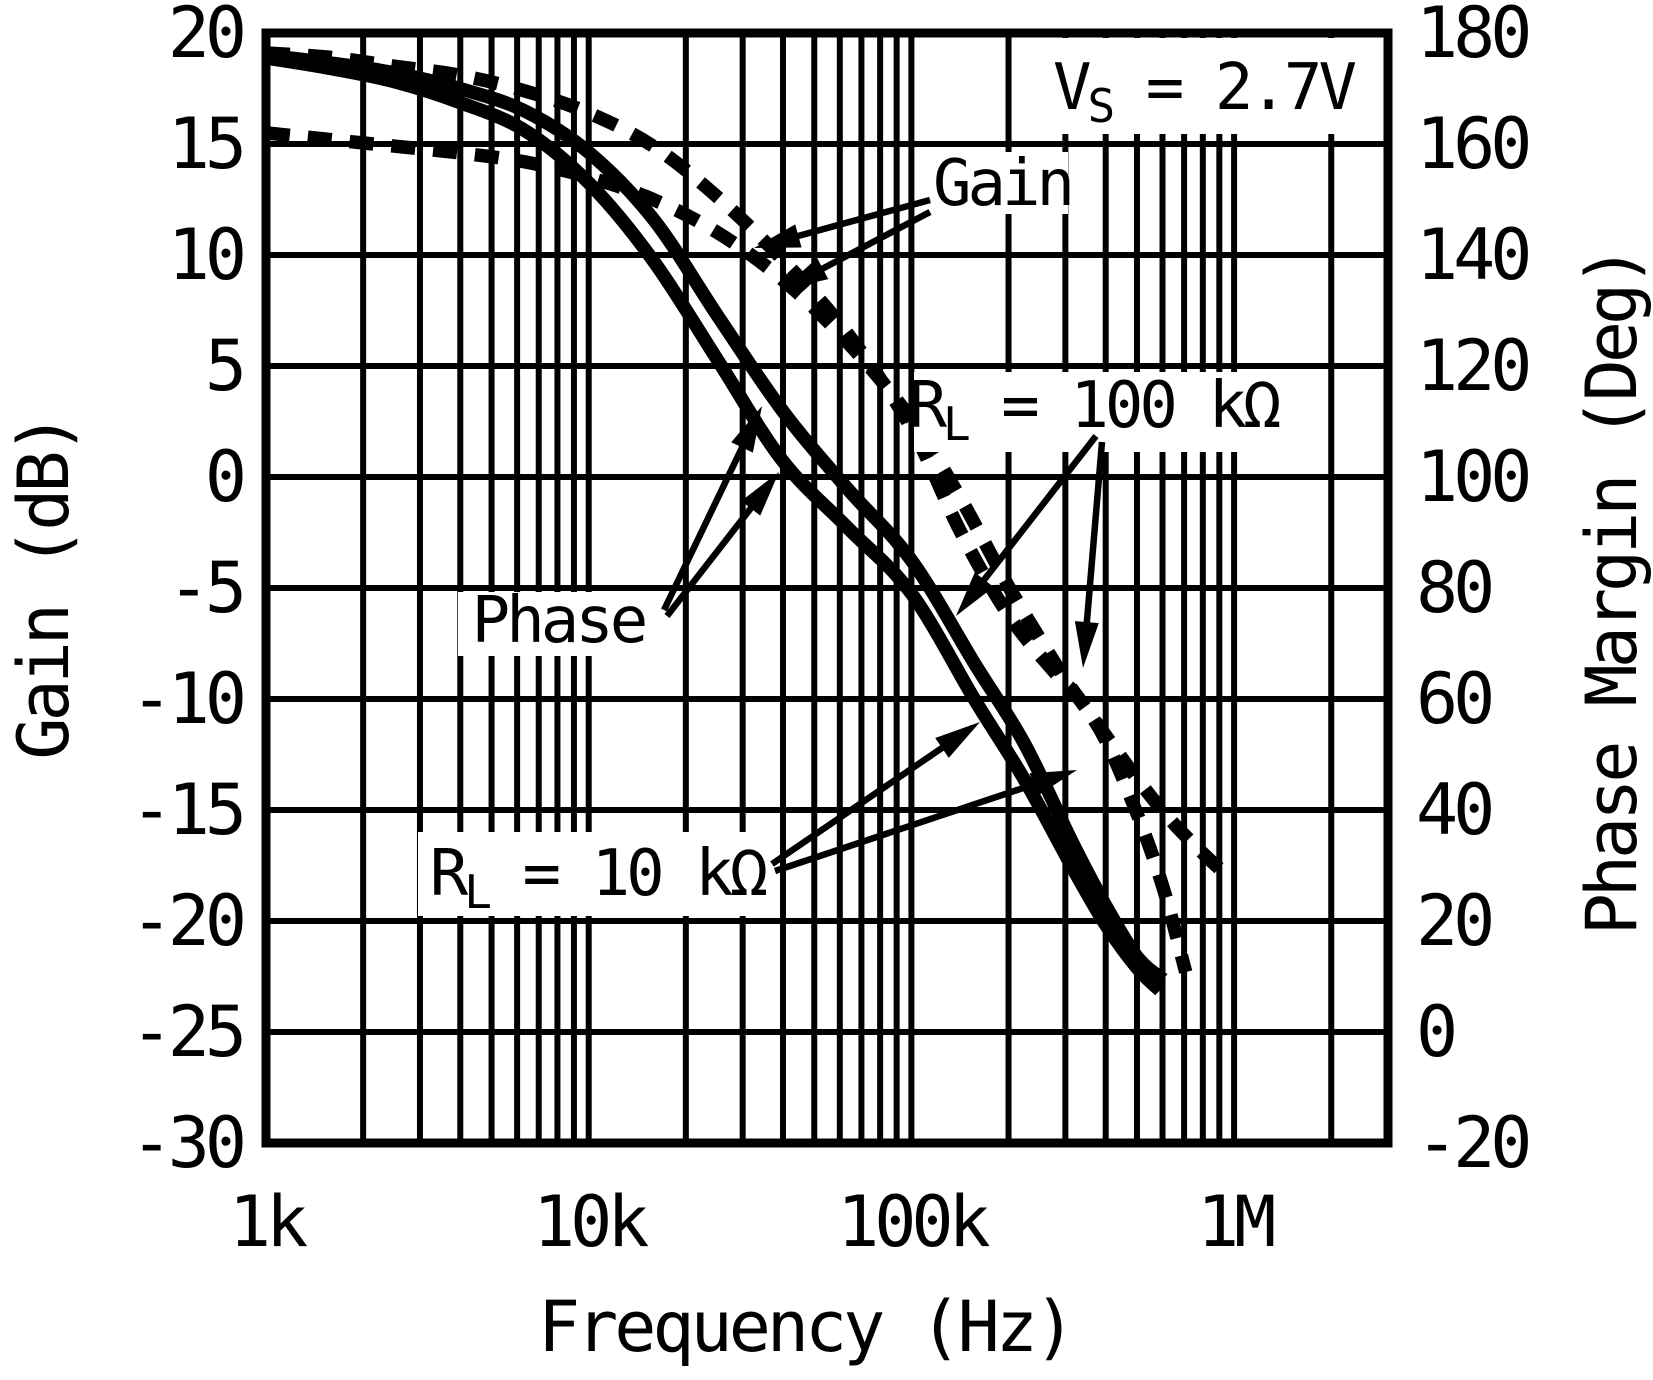 Image resolution: width=1653 pixels, height=1380 pixels. What do you see at coordinates (1453, 921) in the screenshot?
I see `y-right-tick-20: 20` at bounding box center [1453, 921].